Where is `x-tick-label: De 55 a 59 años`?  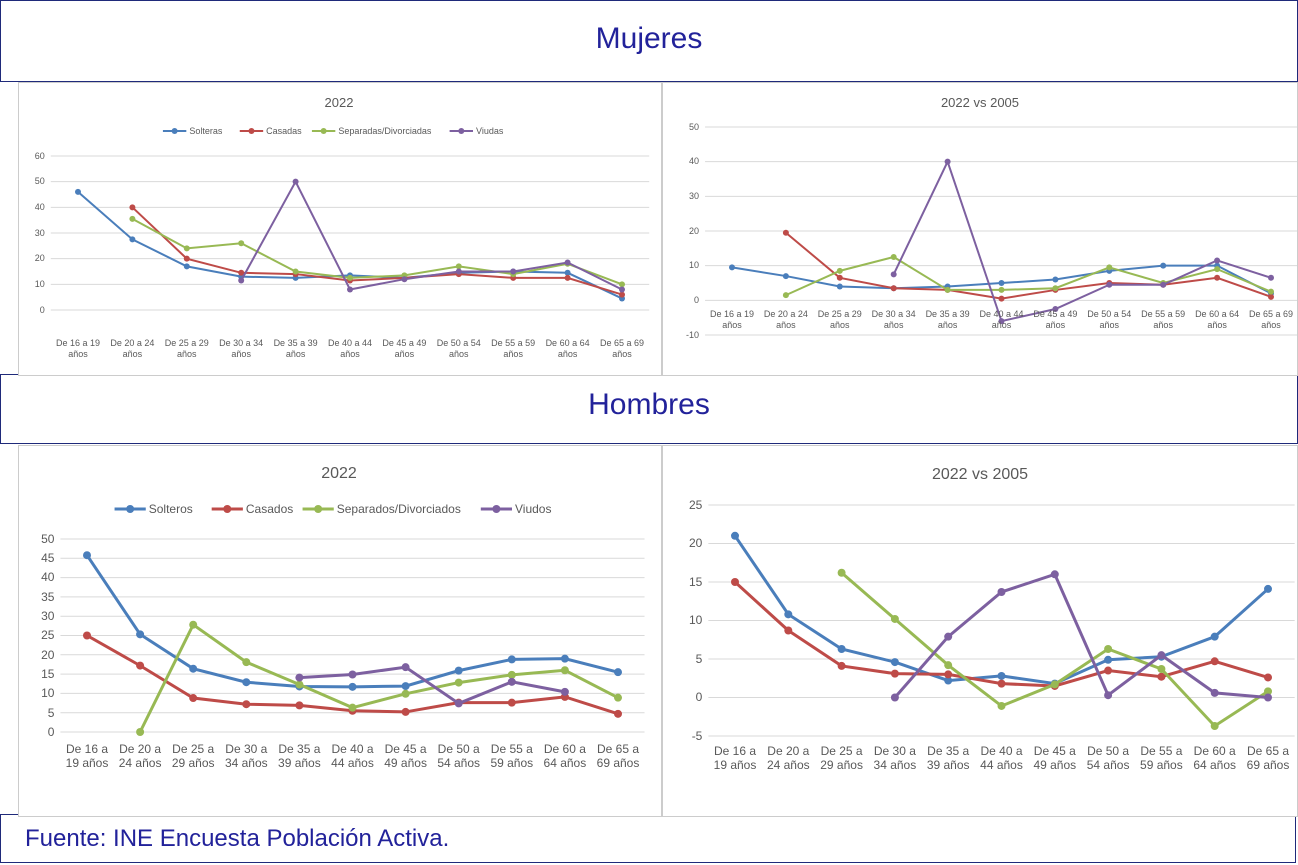 x-tick-label: De 55 a 59 años is located at coordinates (512, 756).